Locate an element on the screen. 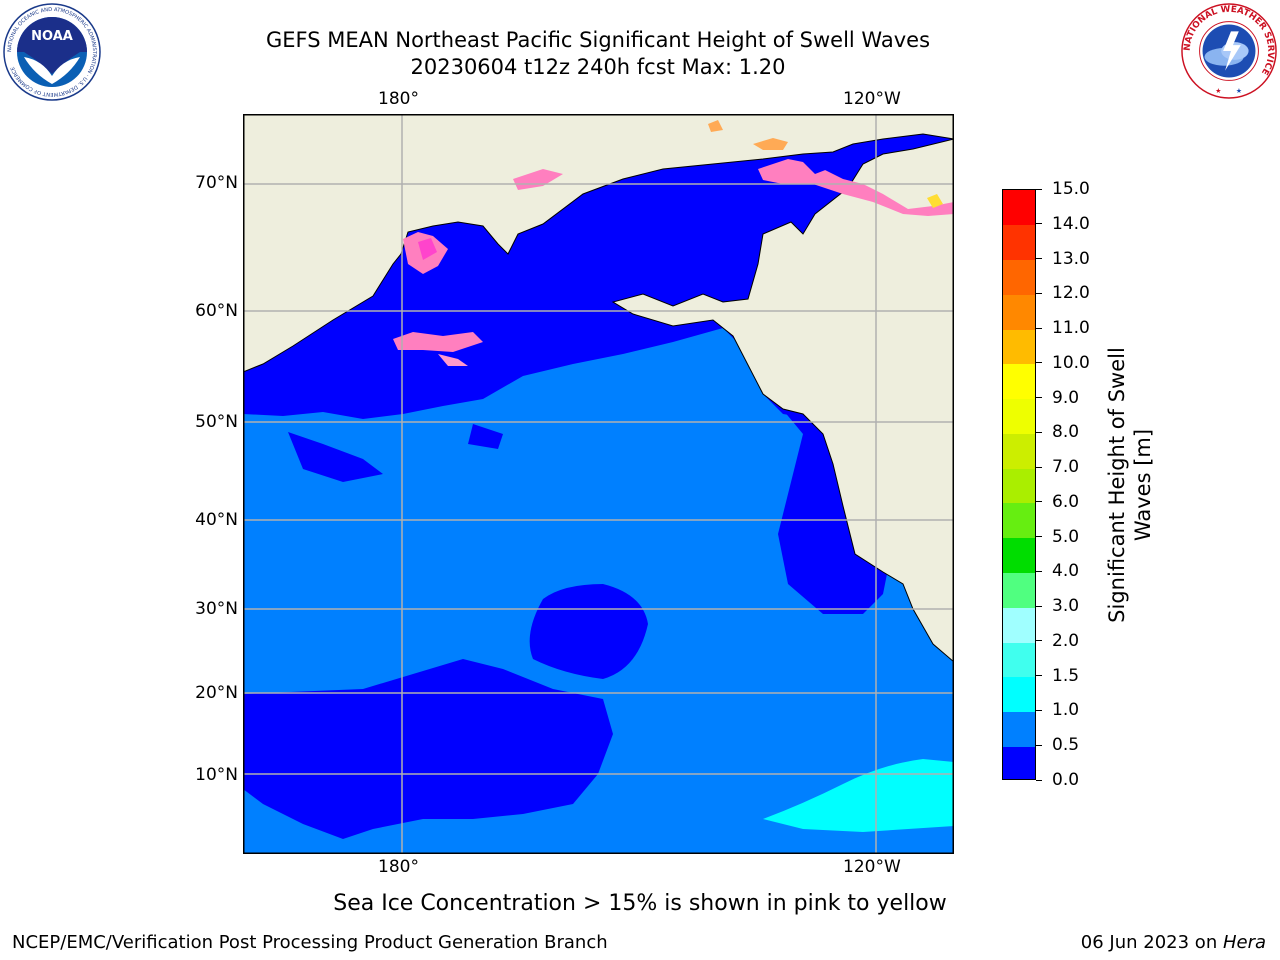 This screenshot has width=1280, height=960. colorbar-label: Significant Height of Swell Waves [m] is located at coordinates (1130, 485).